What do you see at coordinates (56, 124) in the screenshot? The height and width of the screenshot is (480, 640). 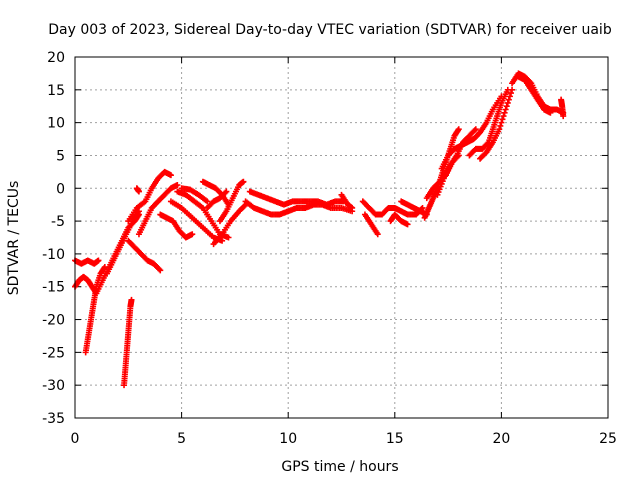 I see `y-tick-label: 10` at bounding box center [56, 124].